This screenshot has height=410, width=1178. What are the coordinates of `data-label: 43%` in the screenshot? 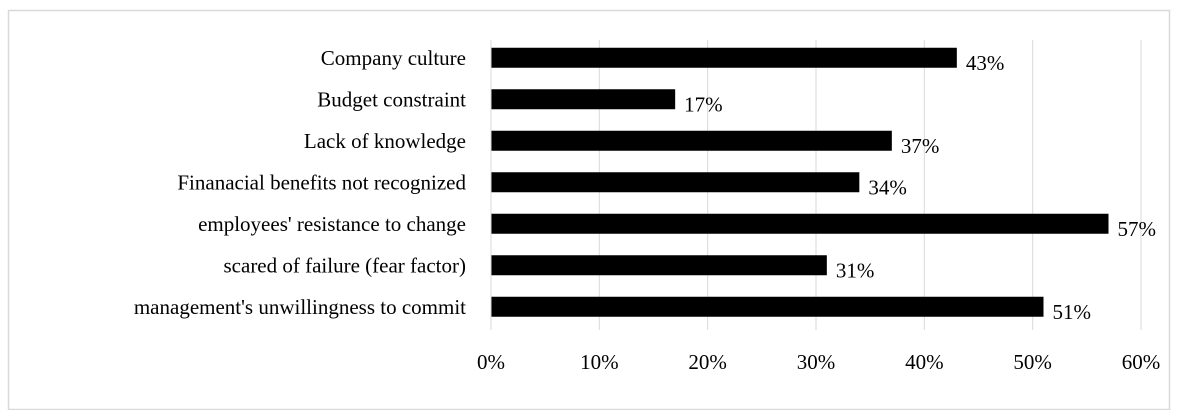 It's located at (985, 63).